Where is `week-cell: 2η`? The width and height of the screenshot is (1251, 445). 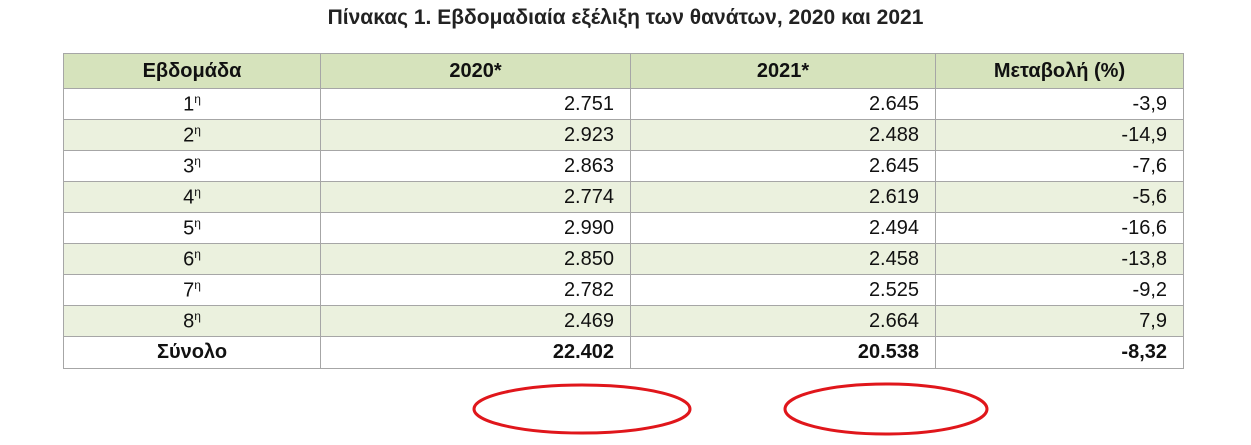 week-cell: 2η is located at coordinates (192, 135).